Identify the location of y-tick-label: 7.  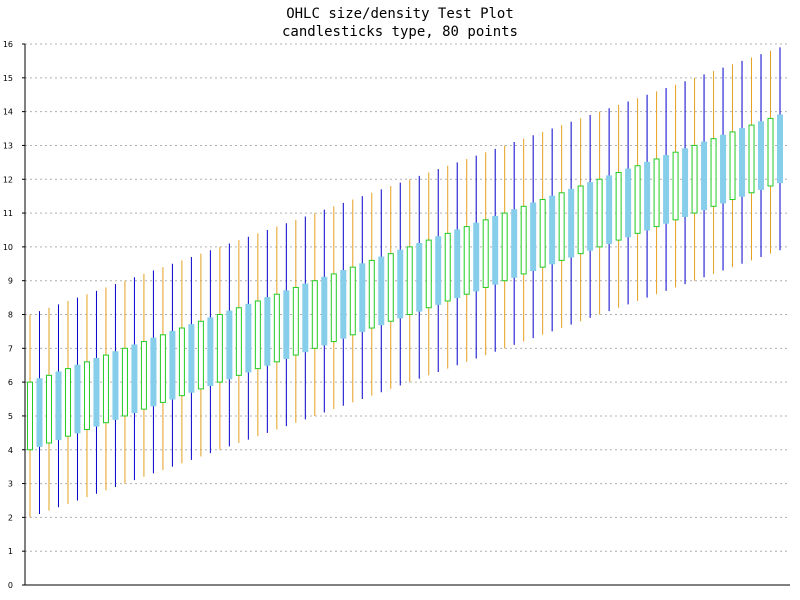
(10, 348).